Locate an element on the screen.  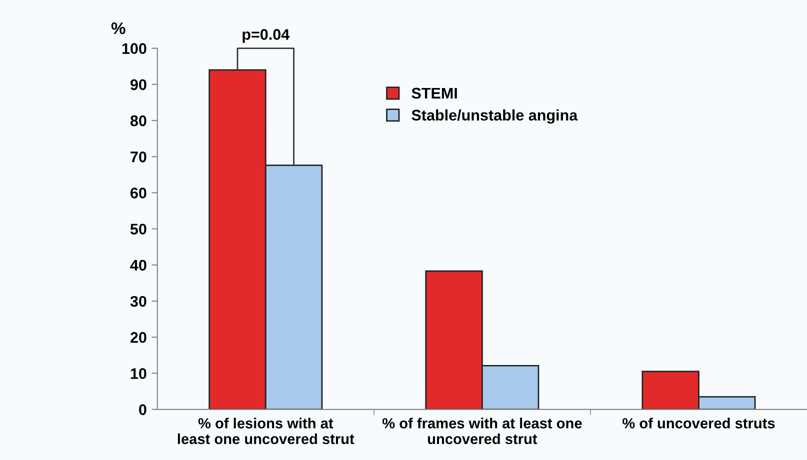
x-tick-label: % of lesions with at least one uncovered strut is located at coordinates (266, 431).